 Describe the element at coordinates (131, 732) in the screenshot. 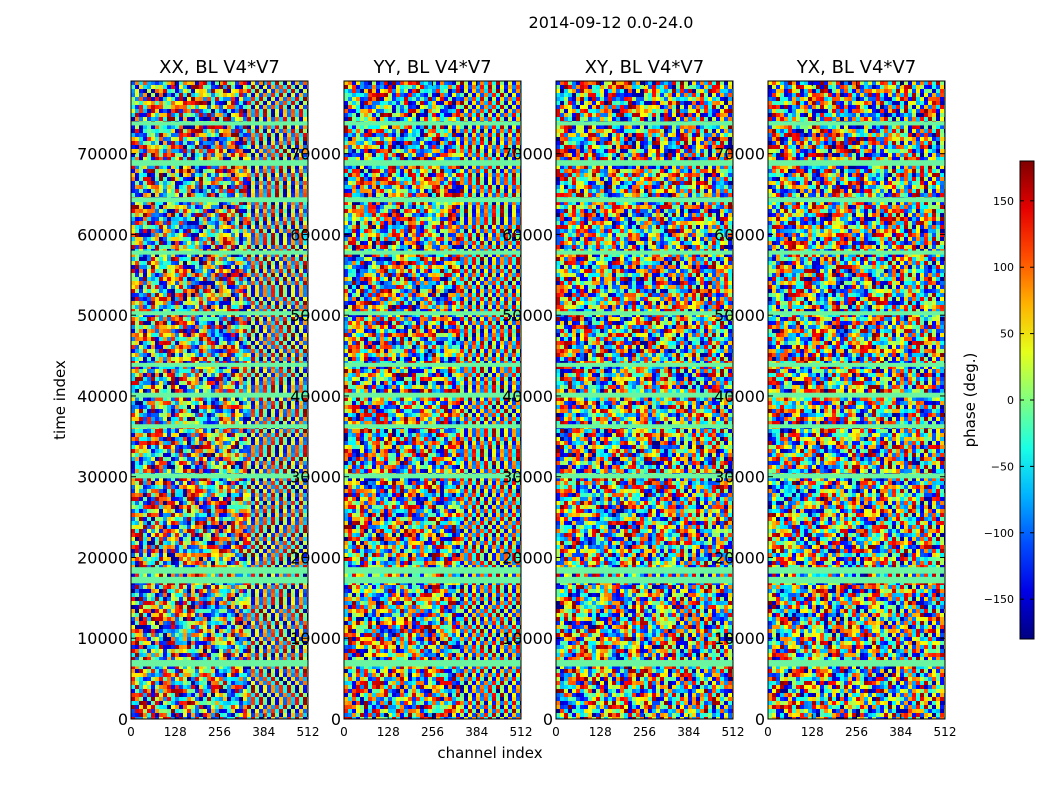

I see `x-tick-label: 0` at that location.